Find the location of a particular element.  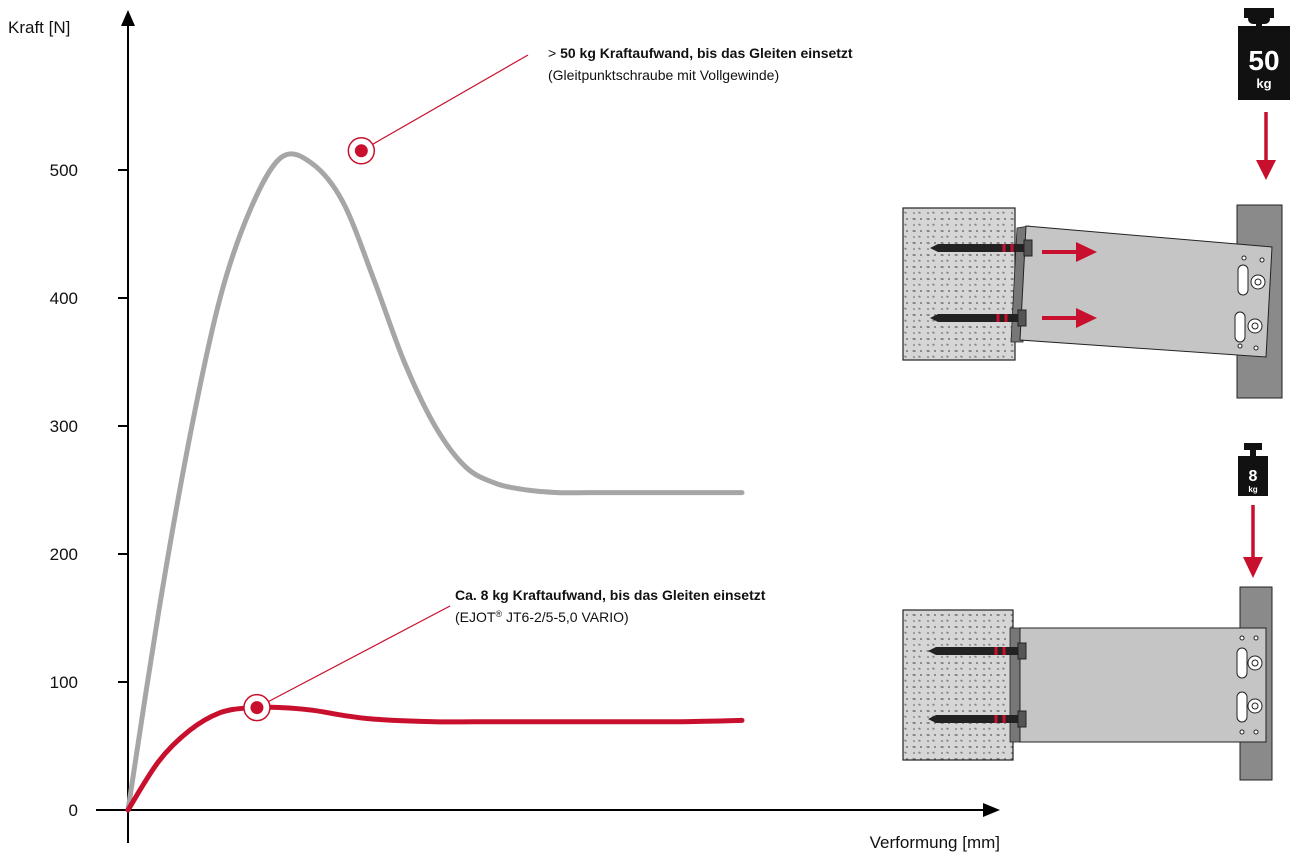

x-axis-title: Verformung [mm] is located at coordinates (935, 842).